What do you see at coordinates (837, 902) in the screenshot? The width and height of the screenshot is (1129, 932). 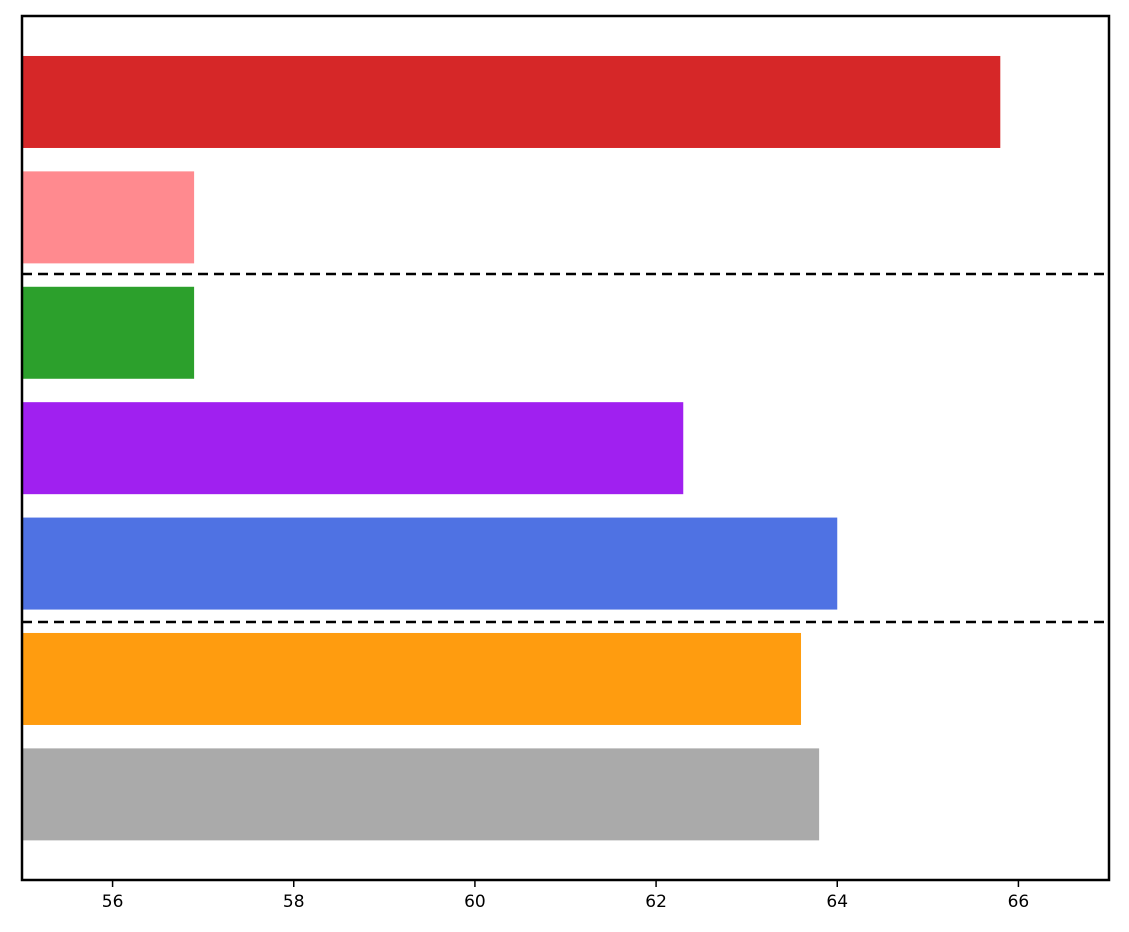 I see `x-tick-label: 64` at bounding box center [837, 902].